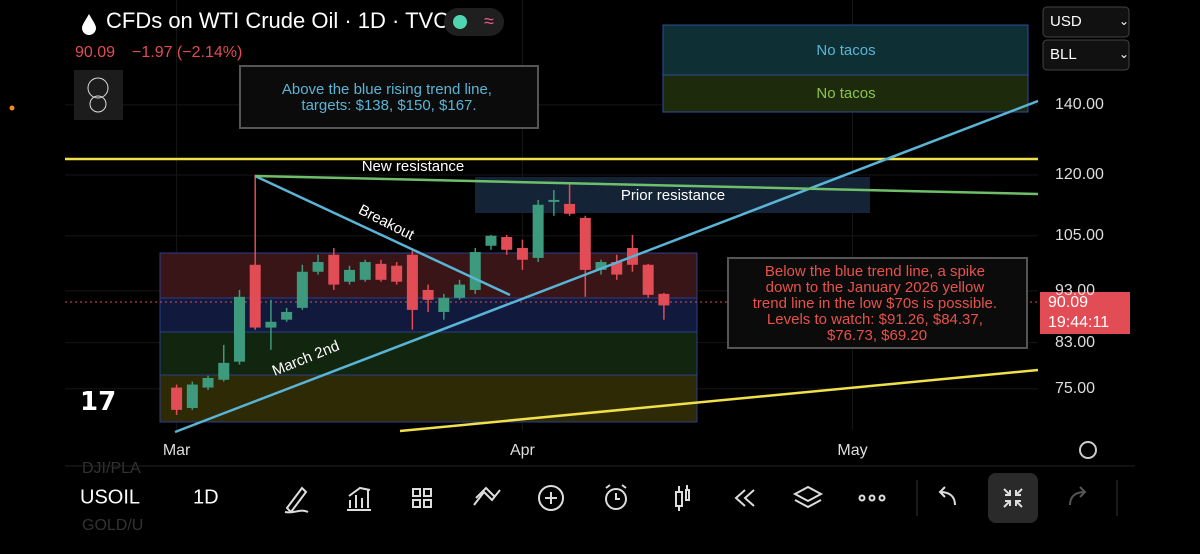 The width and height of the screenshot is (1200, 554). What do you see at coordinates (382, 235) in the screenshot?
I see `breakout-line` at bounding box center [382, 235].